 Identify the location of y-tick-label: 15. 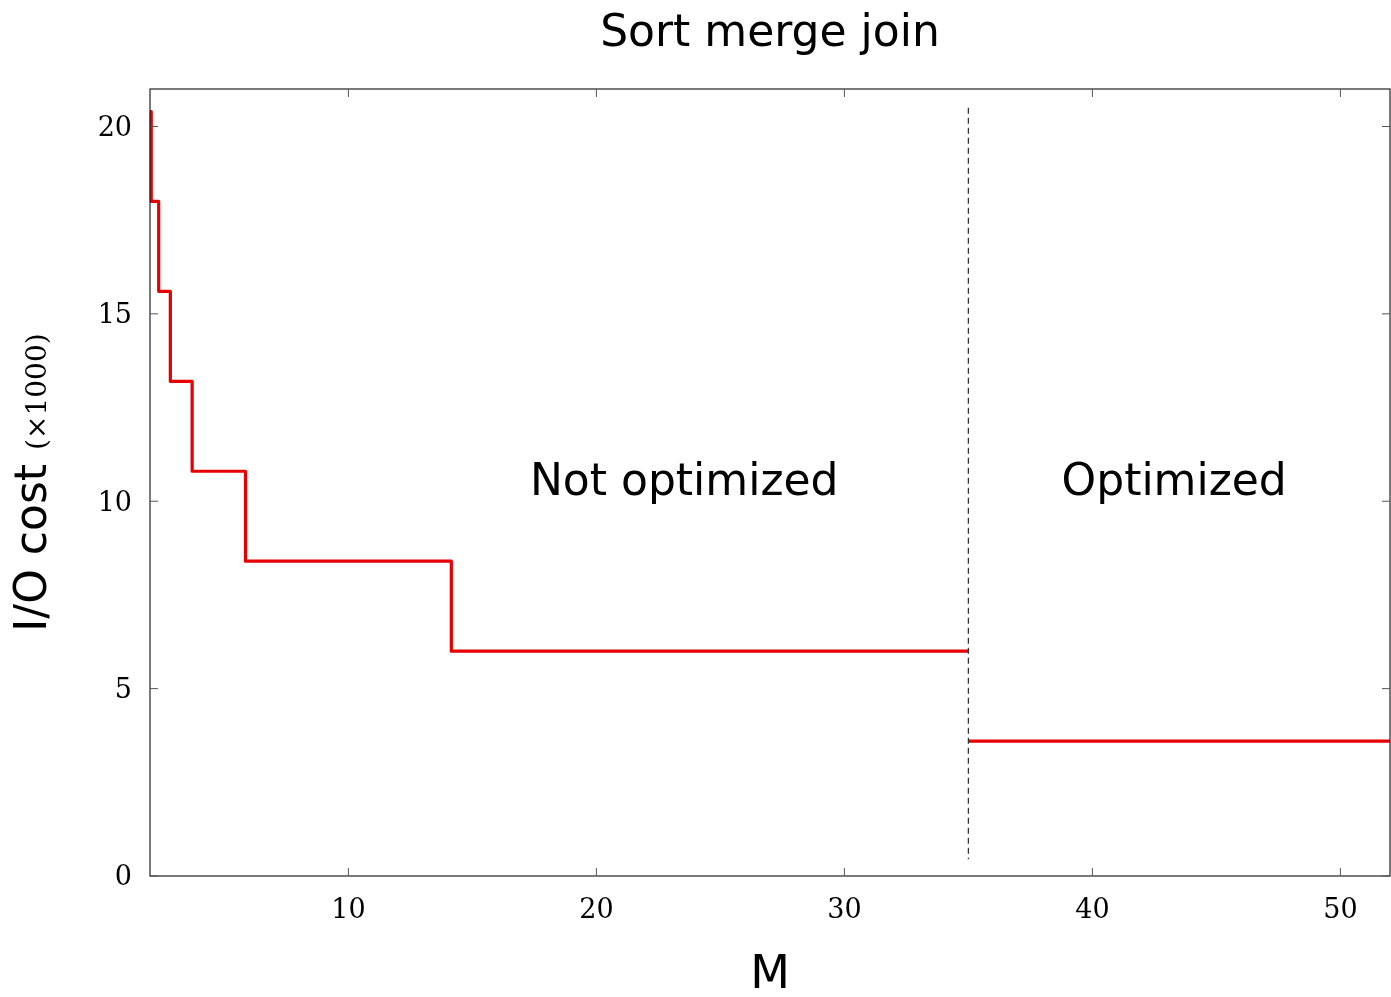
(114, 314).